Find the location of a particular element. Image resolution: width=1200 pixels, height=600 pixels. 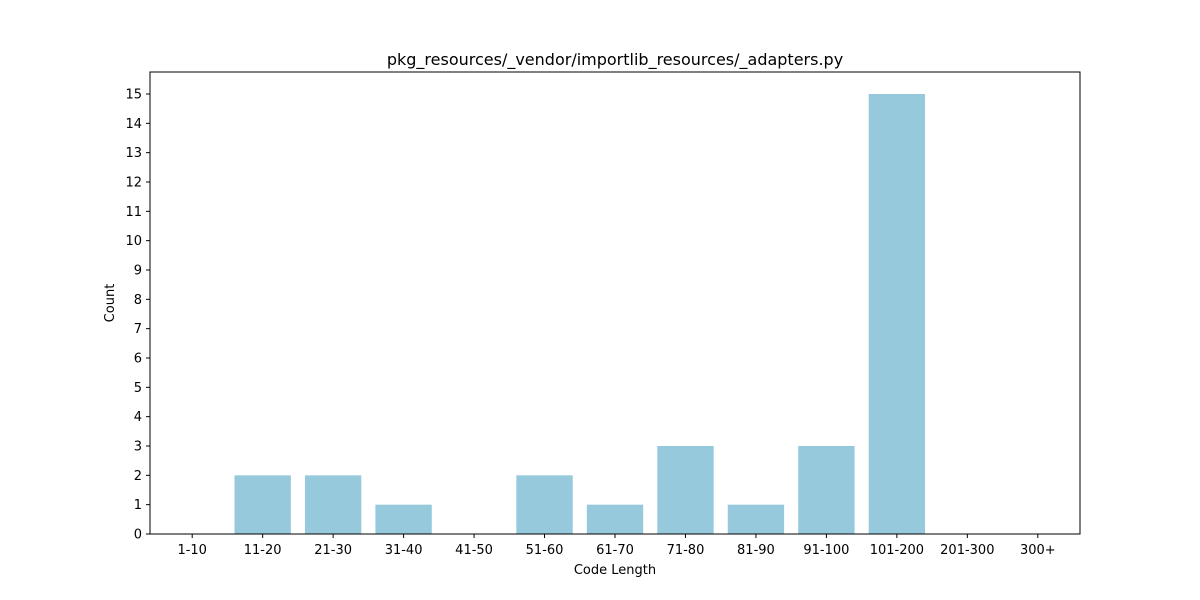

x-tick-label: 51-60 is located at coordinates (545, 550).